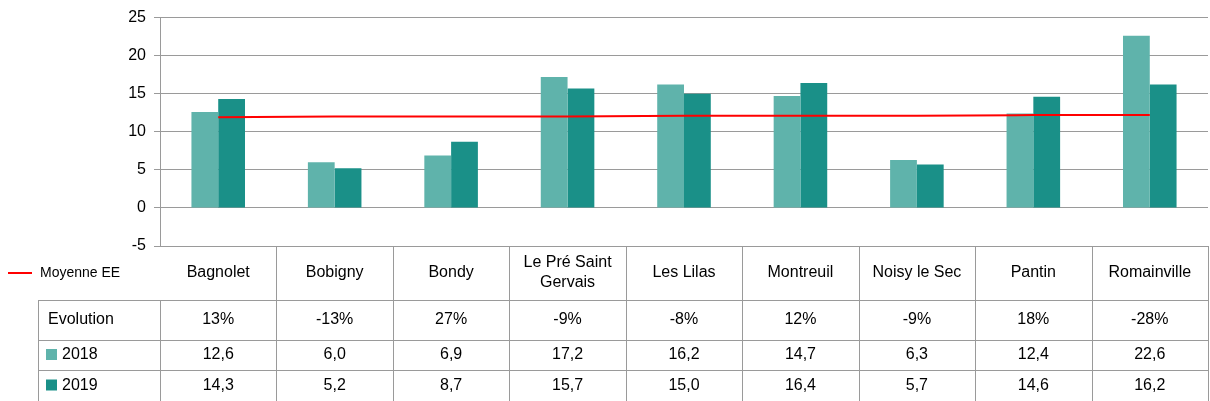  What do you see at coordinates (684, 319) in the screenshot?
I see `text: -8%` at bounding box center [684, 319].